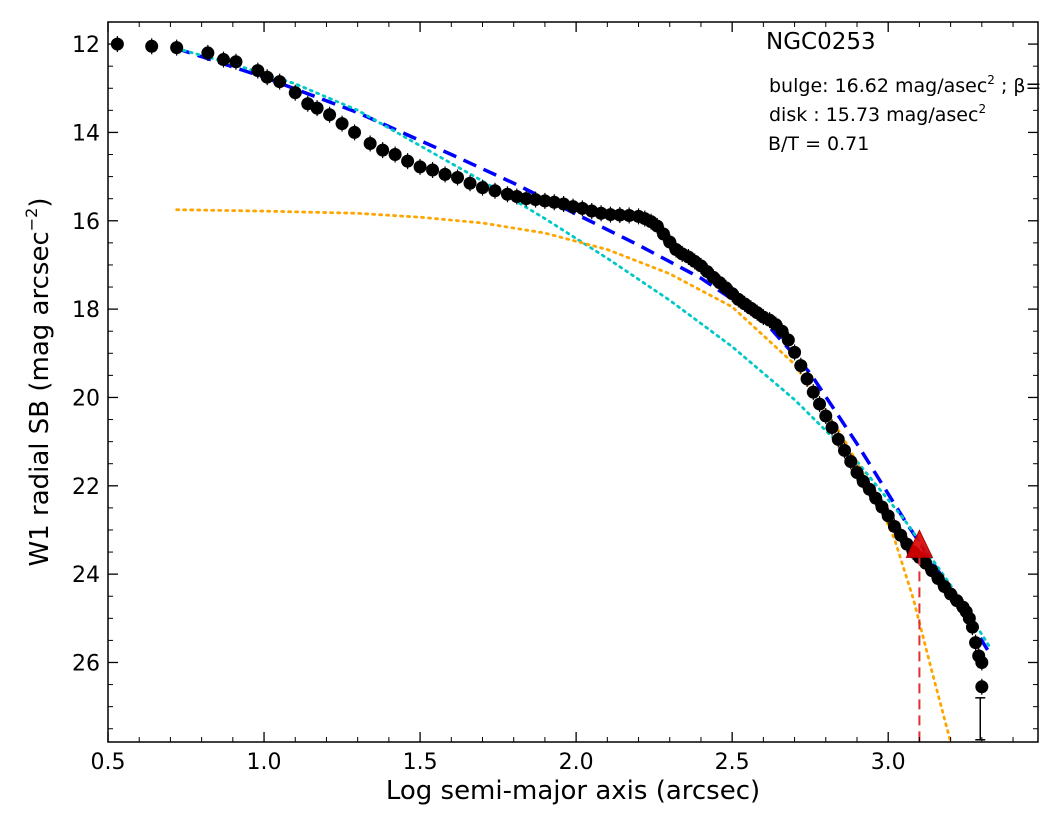  What do you see at coordinates (905, 85) in the screenshot?
I see `bulge-annotation: bulge: 16.62 mag/asec2 ; β=` at bounding box center [905, 85].